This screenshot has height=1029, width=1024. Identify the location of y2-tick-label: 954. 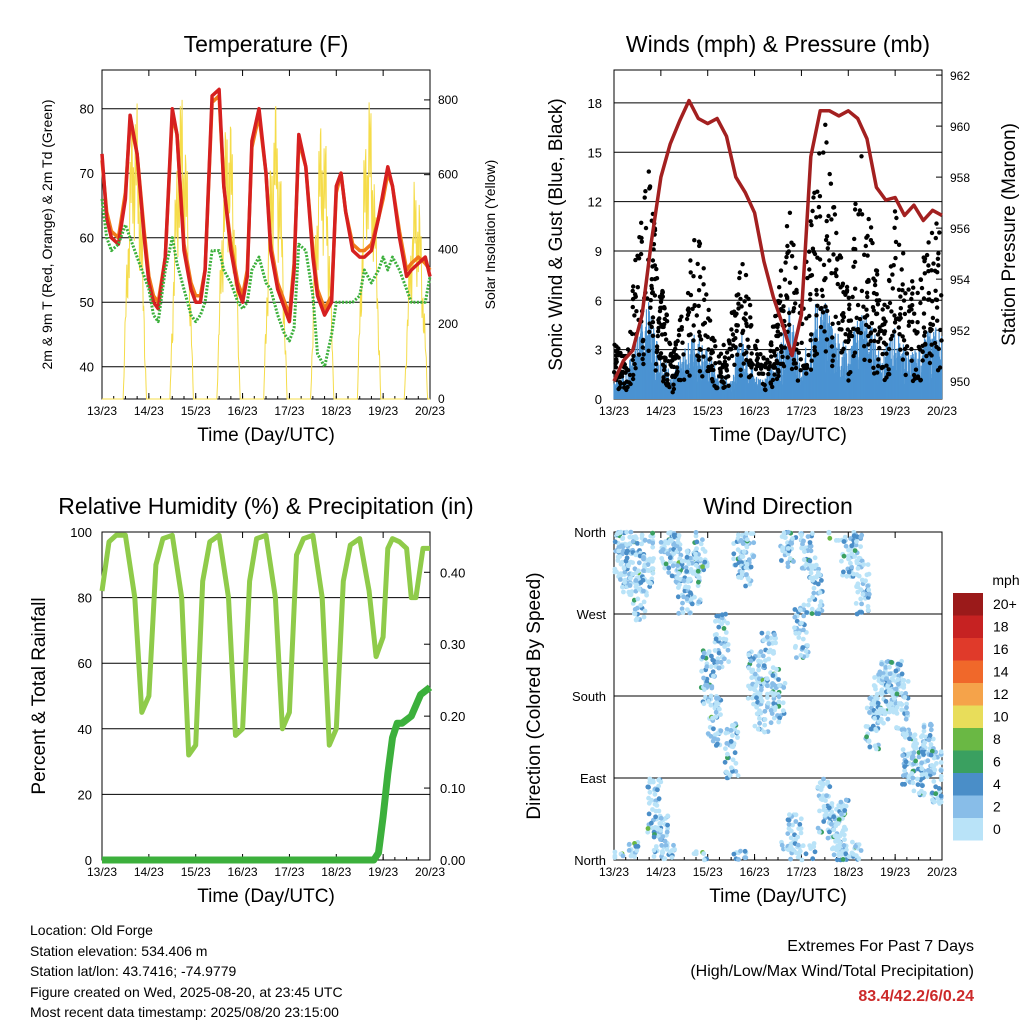
(960, 280).